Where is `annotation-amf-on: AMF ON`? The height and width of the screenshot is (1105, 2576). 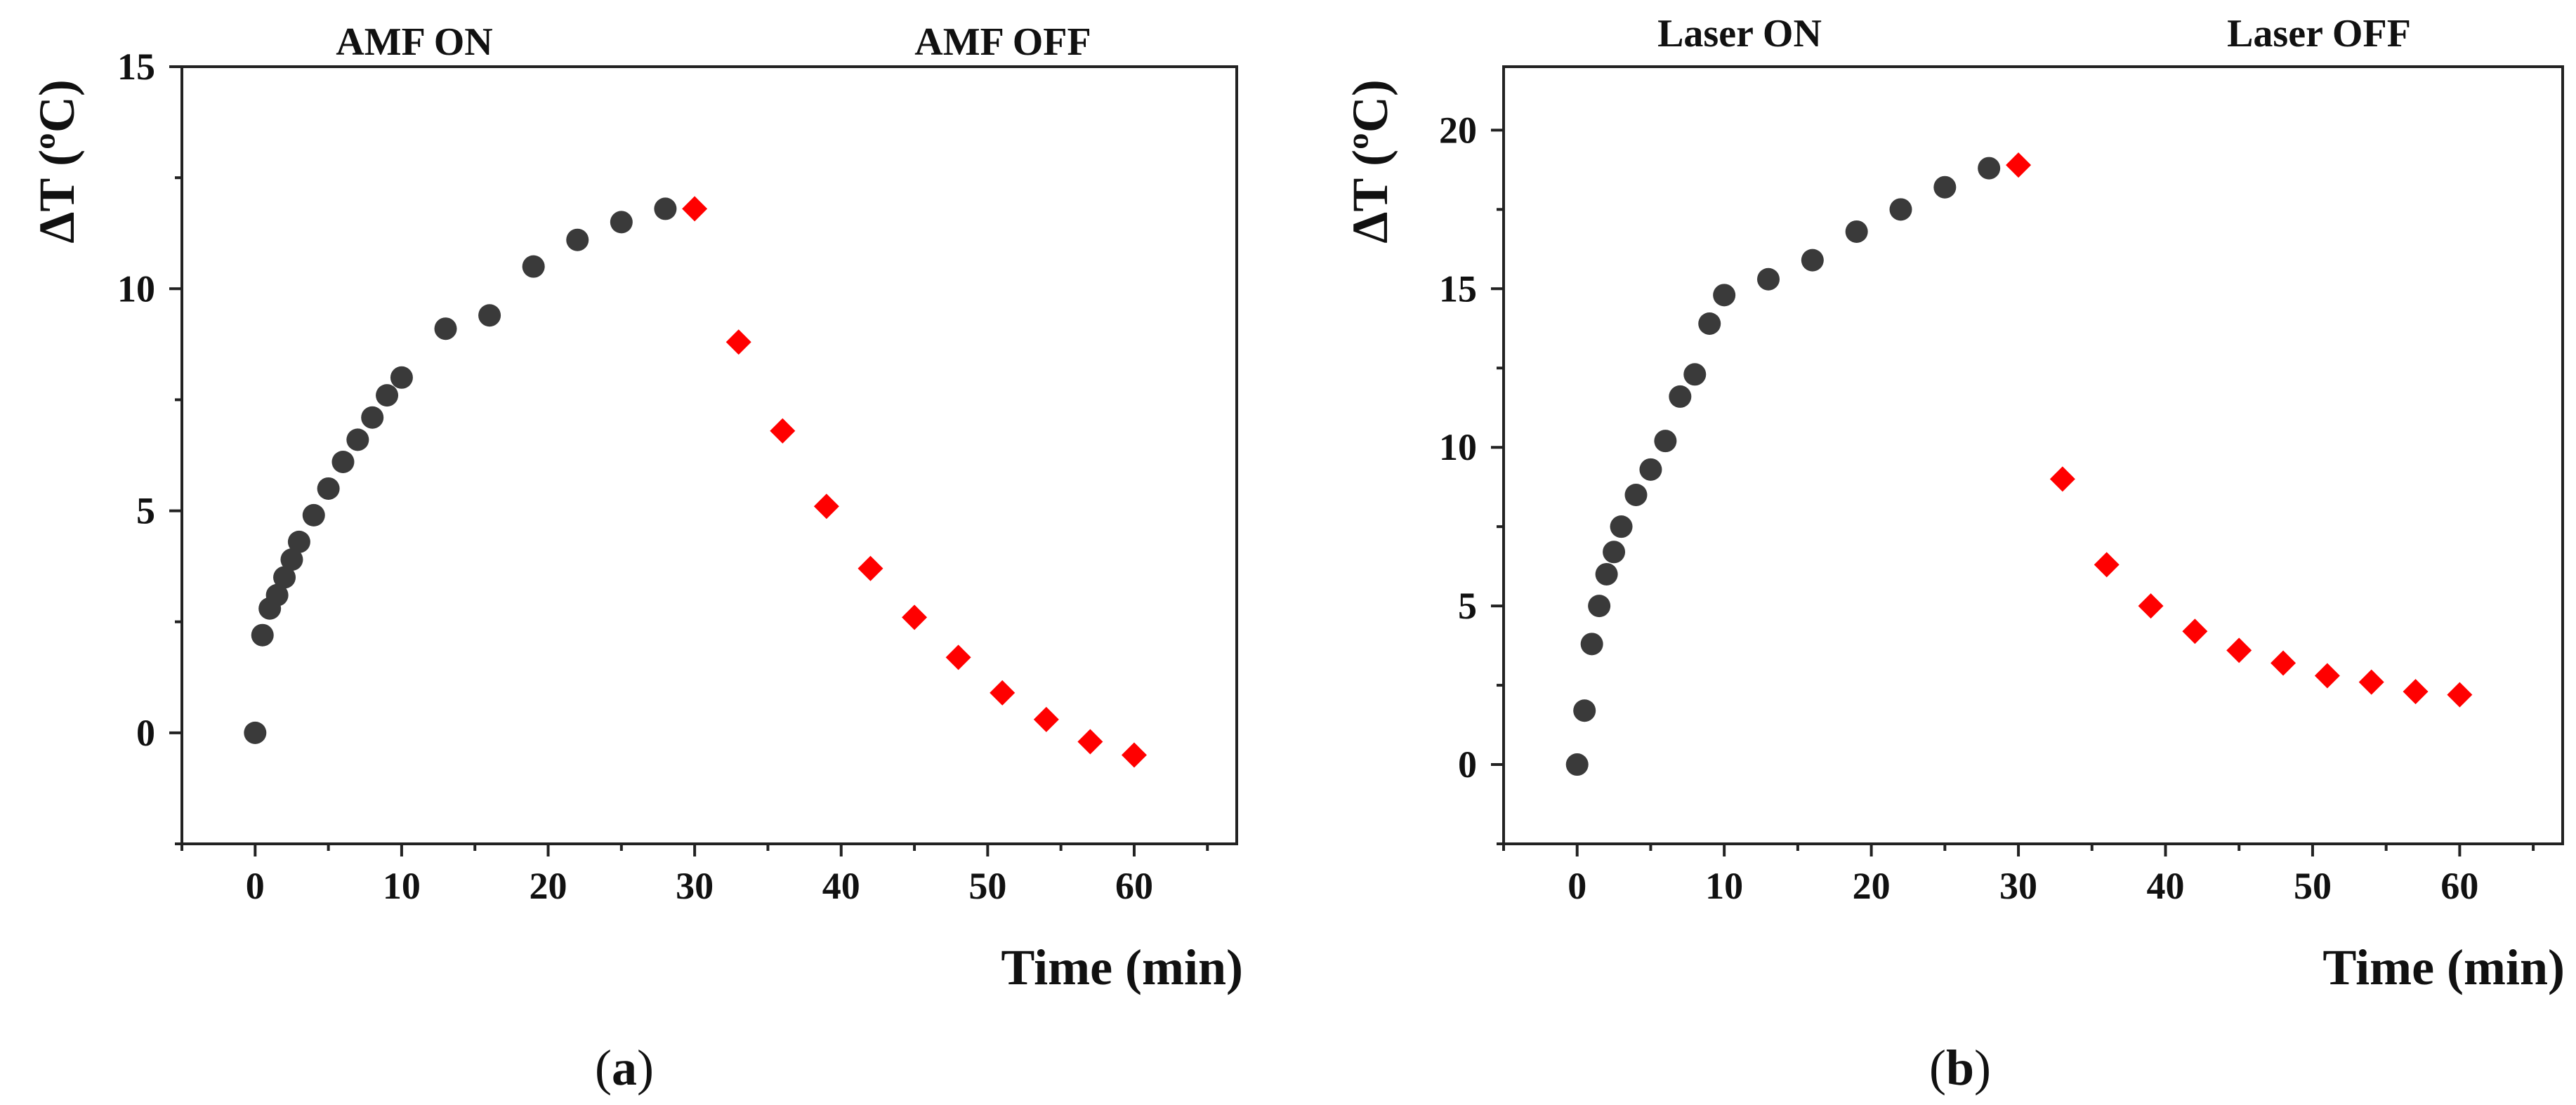
annotation-amf-on: AMF ON is located at coordinates (414, 42).